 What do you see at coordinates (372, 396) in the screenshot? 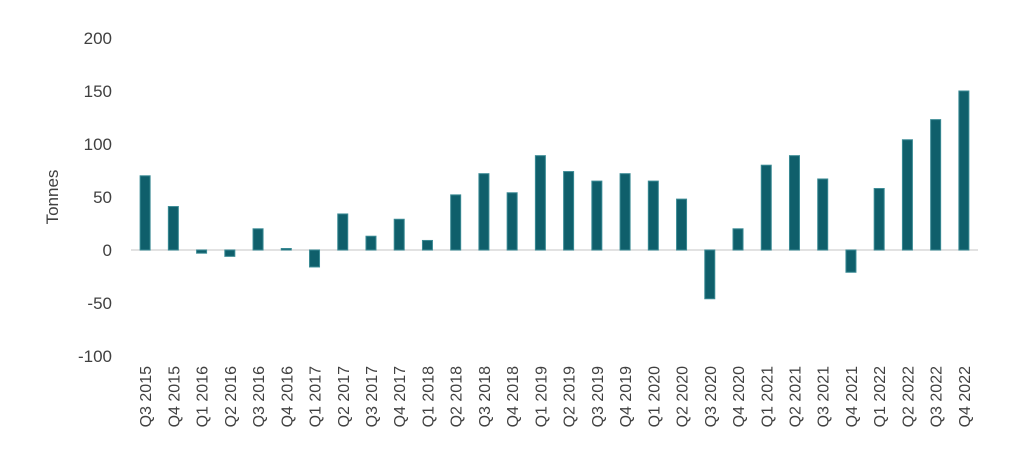
I see `x-tick-label: Q3 2017` at bounding box center [372, 396].